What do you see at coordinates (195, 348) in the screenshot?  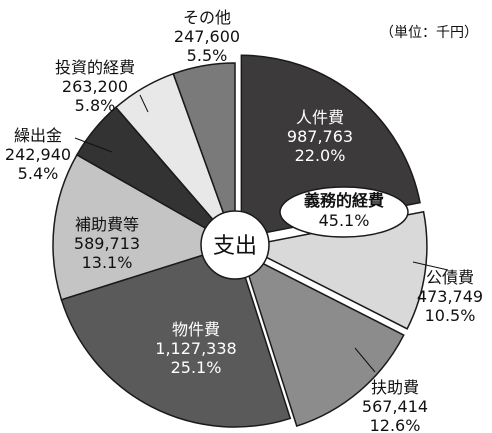 I see `slice-label-value-3: 1,127,338` at bounding box center [195, 348].